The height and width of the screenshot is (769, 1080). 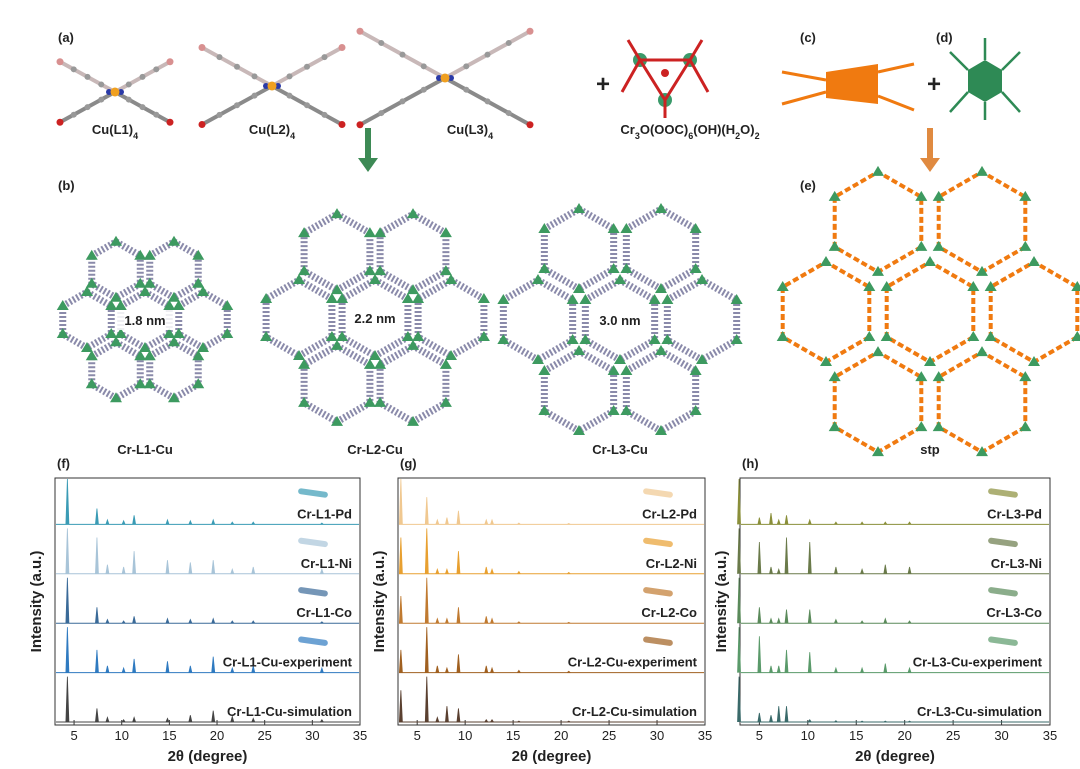 I want to click on trace-label: Cr-L1-Pd, so click(x=324, y=513).